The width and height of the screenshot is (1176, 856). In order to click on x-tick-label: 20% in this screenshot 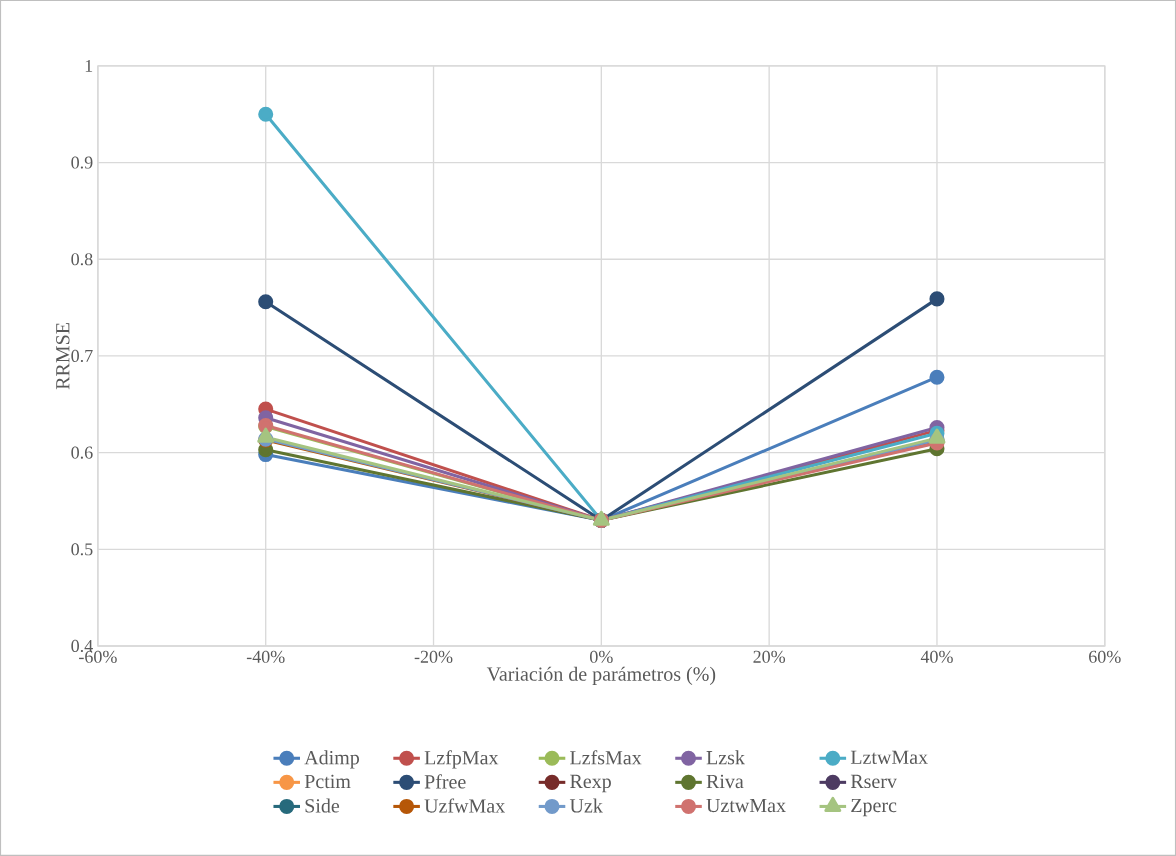, I will do `click(769, 656)`.